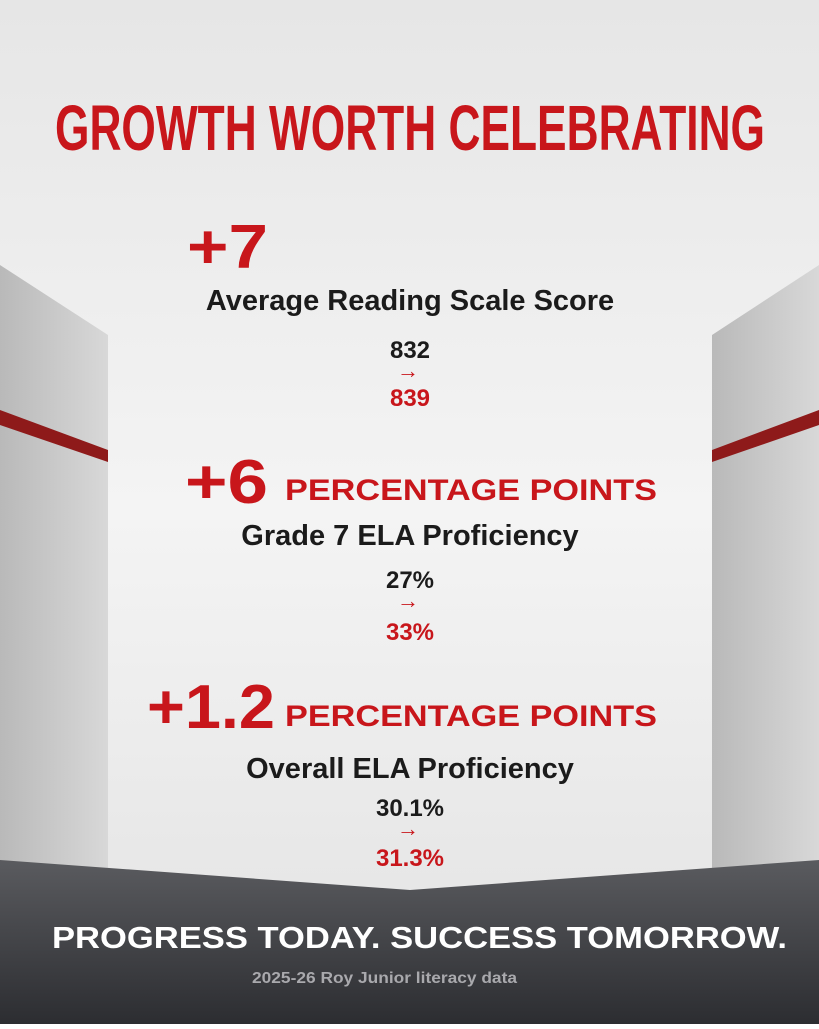 The width and height of the screenshot is (819, 1029). Describe the element at coordinates (227, 247) in the screenshot. I see `stat-change: +7` at that location.